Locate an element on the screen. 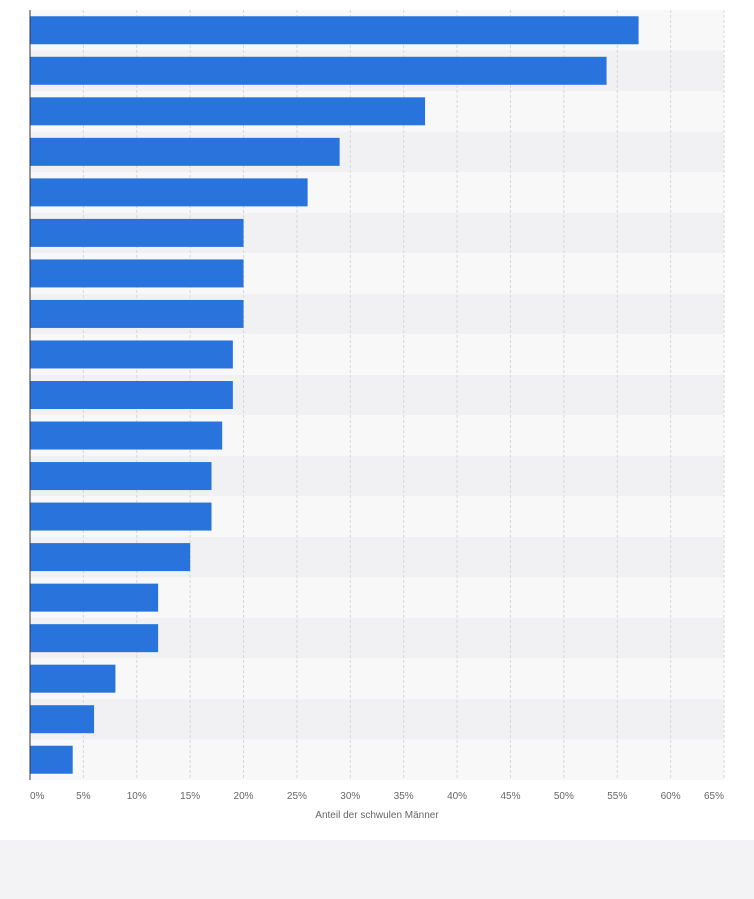 Image resolution: width=754 pixels, height=899 pixels. footer-area is located at coordinates (377, 869).